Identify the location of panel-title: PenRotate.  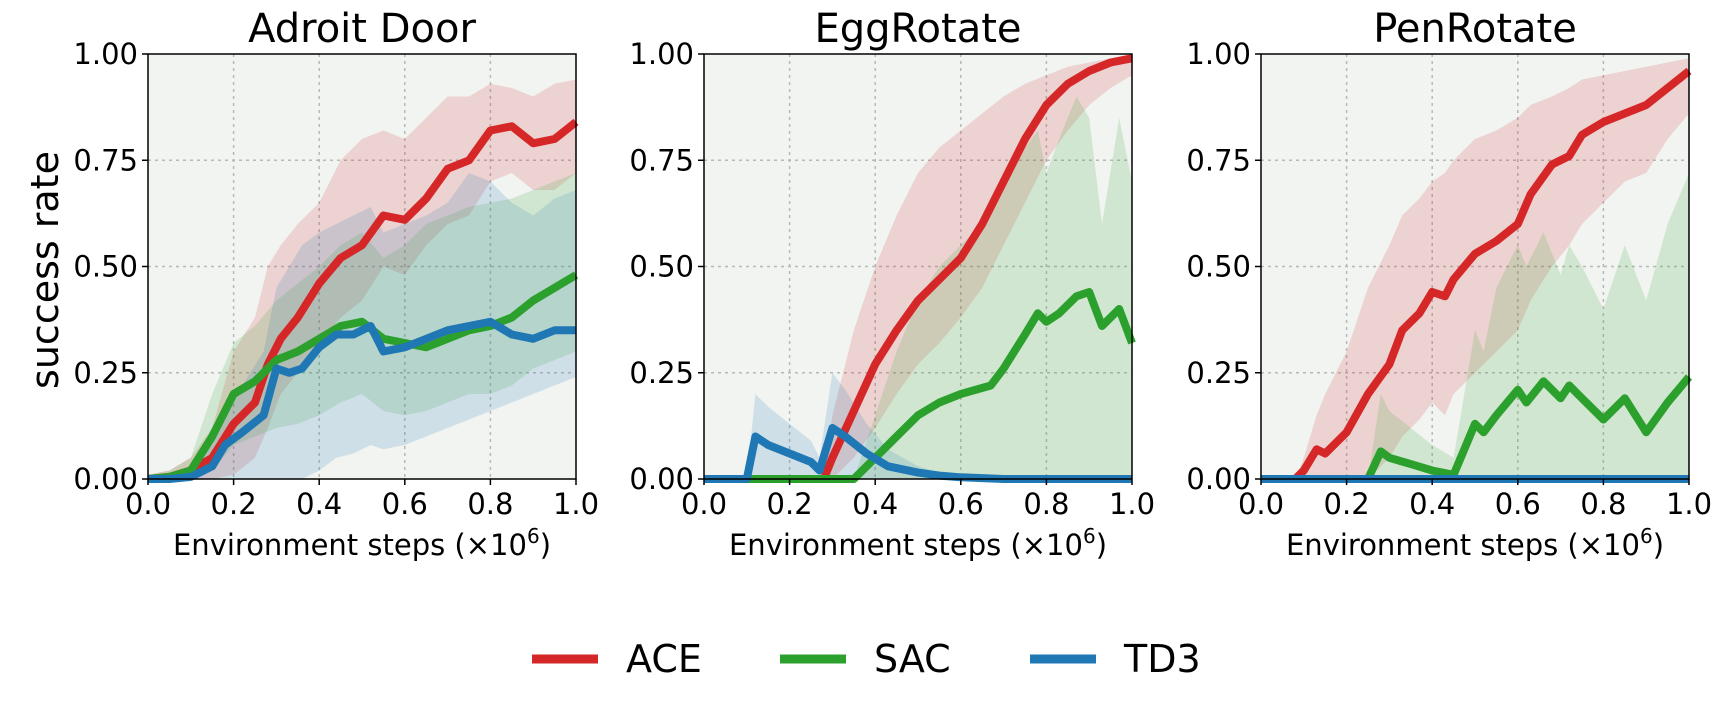
(1475, 29).